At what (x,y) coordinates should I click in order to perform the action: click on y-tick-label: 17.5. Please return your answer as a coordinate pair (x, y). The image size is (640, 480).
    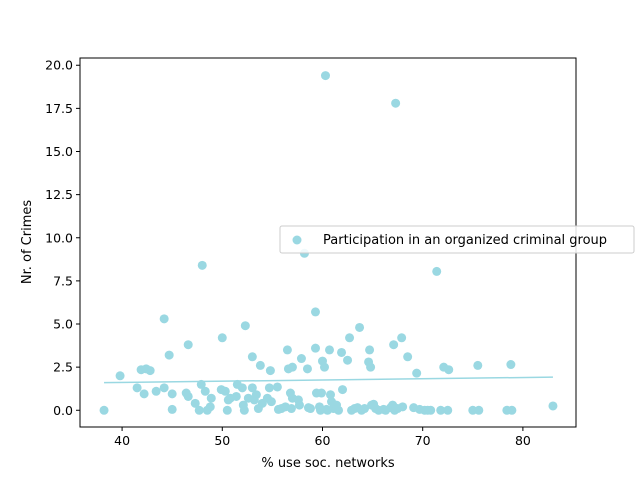
    Looking at the image, I should click on (59, 108).